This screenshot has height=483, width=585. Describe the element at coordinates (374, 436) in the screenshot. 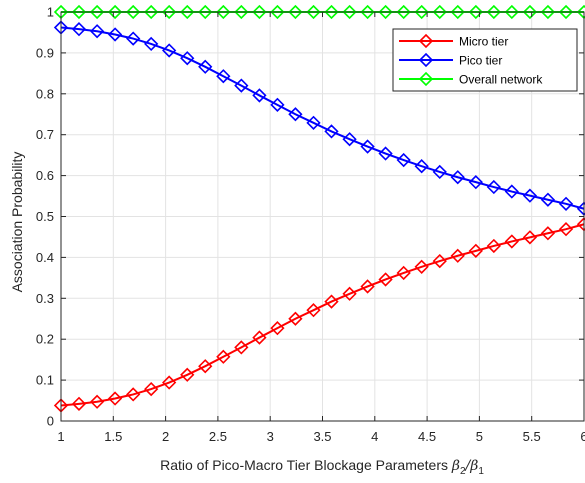

I see `x-tick-label: 4` at that location.